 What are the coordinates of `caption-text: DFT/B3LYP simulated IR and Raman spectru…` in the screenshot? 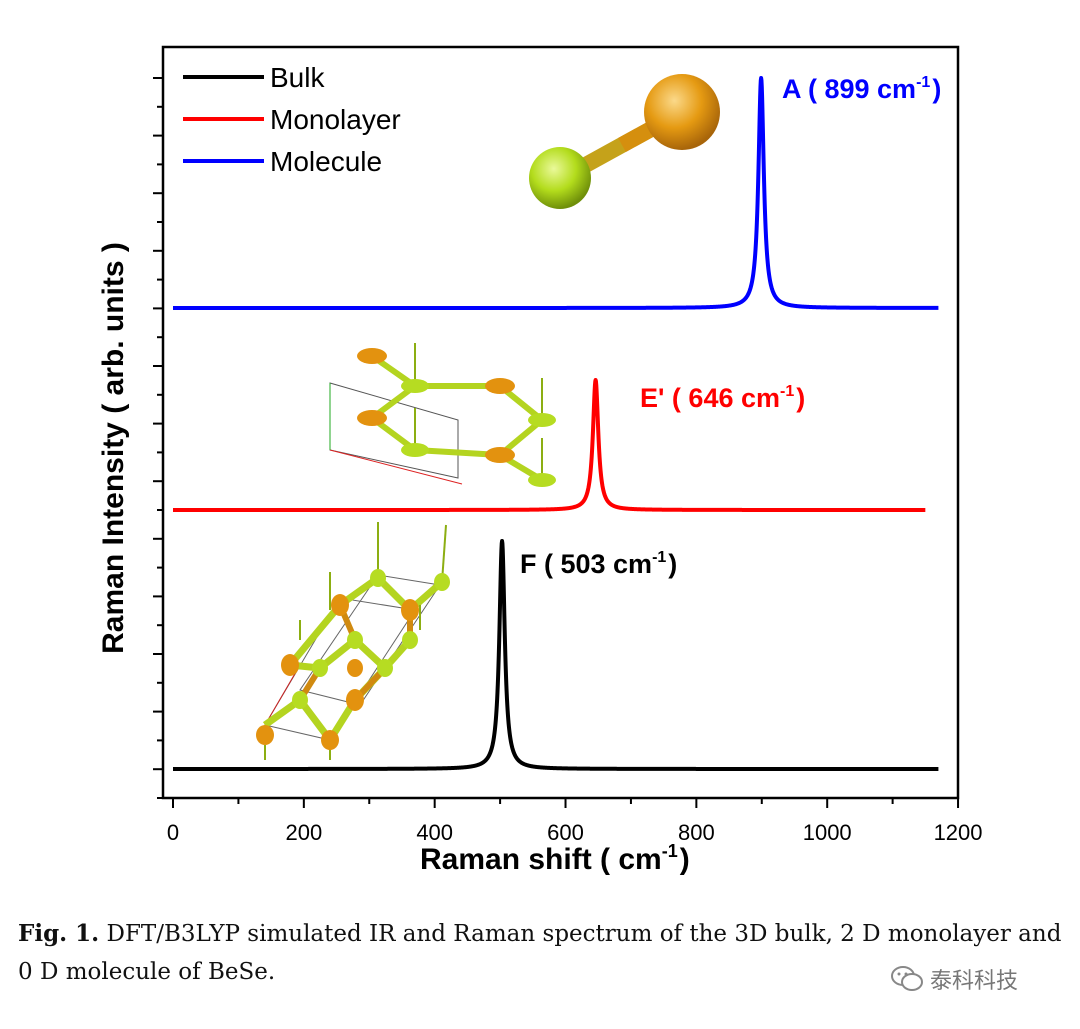 It's located at (540, 953).